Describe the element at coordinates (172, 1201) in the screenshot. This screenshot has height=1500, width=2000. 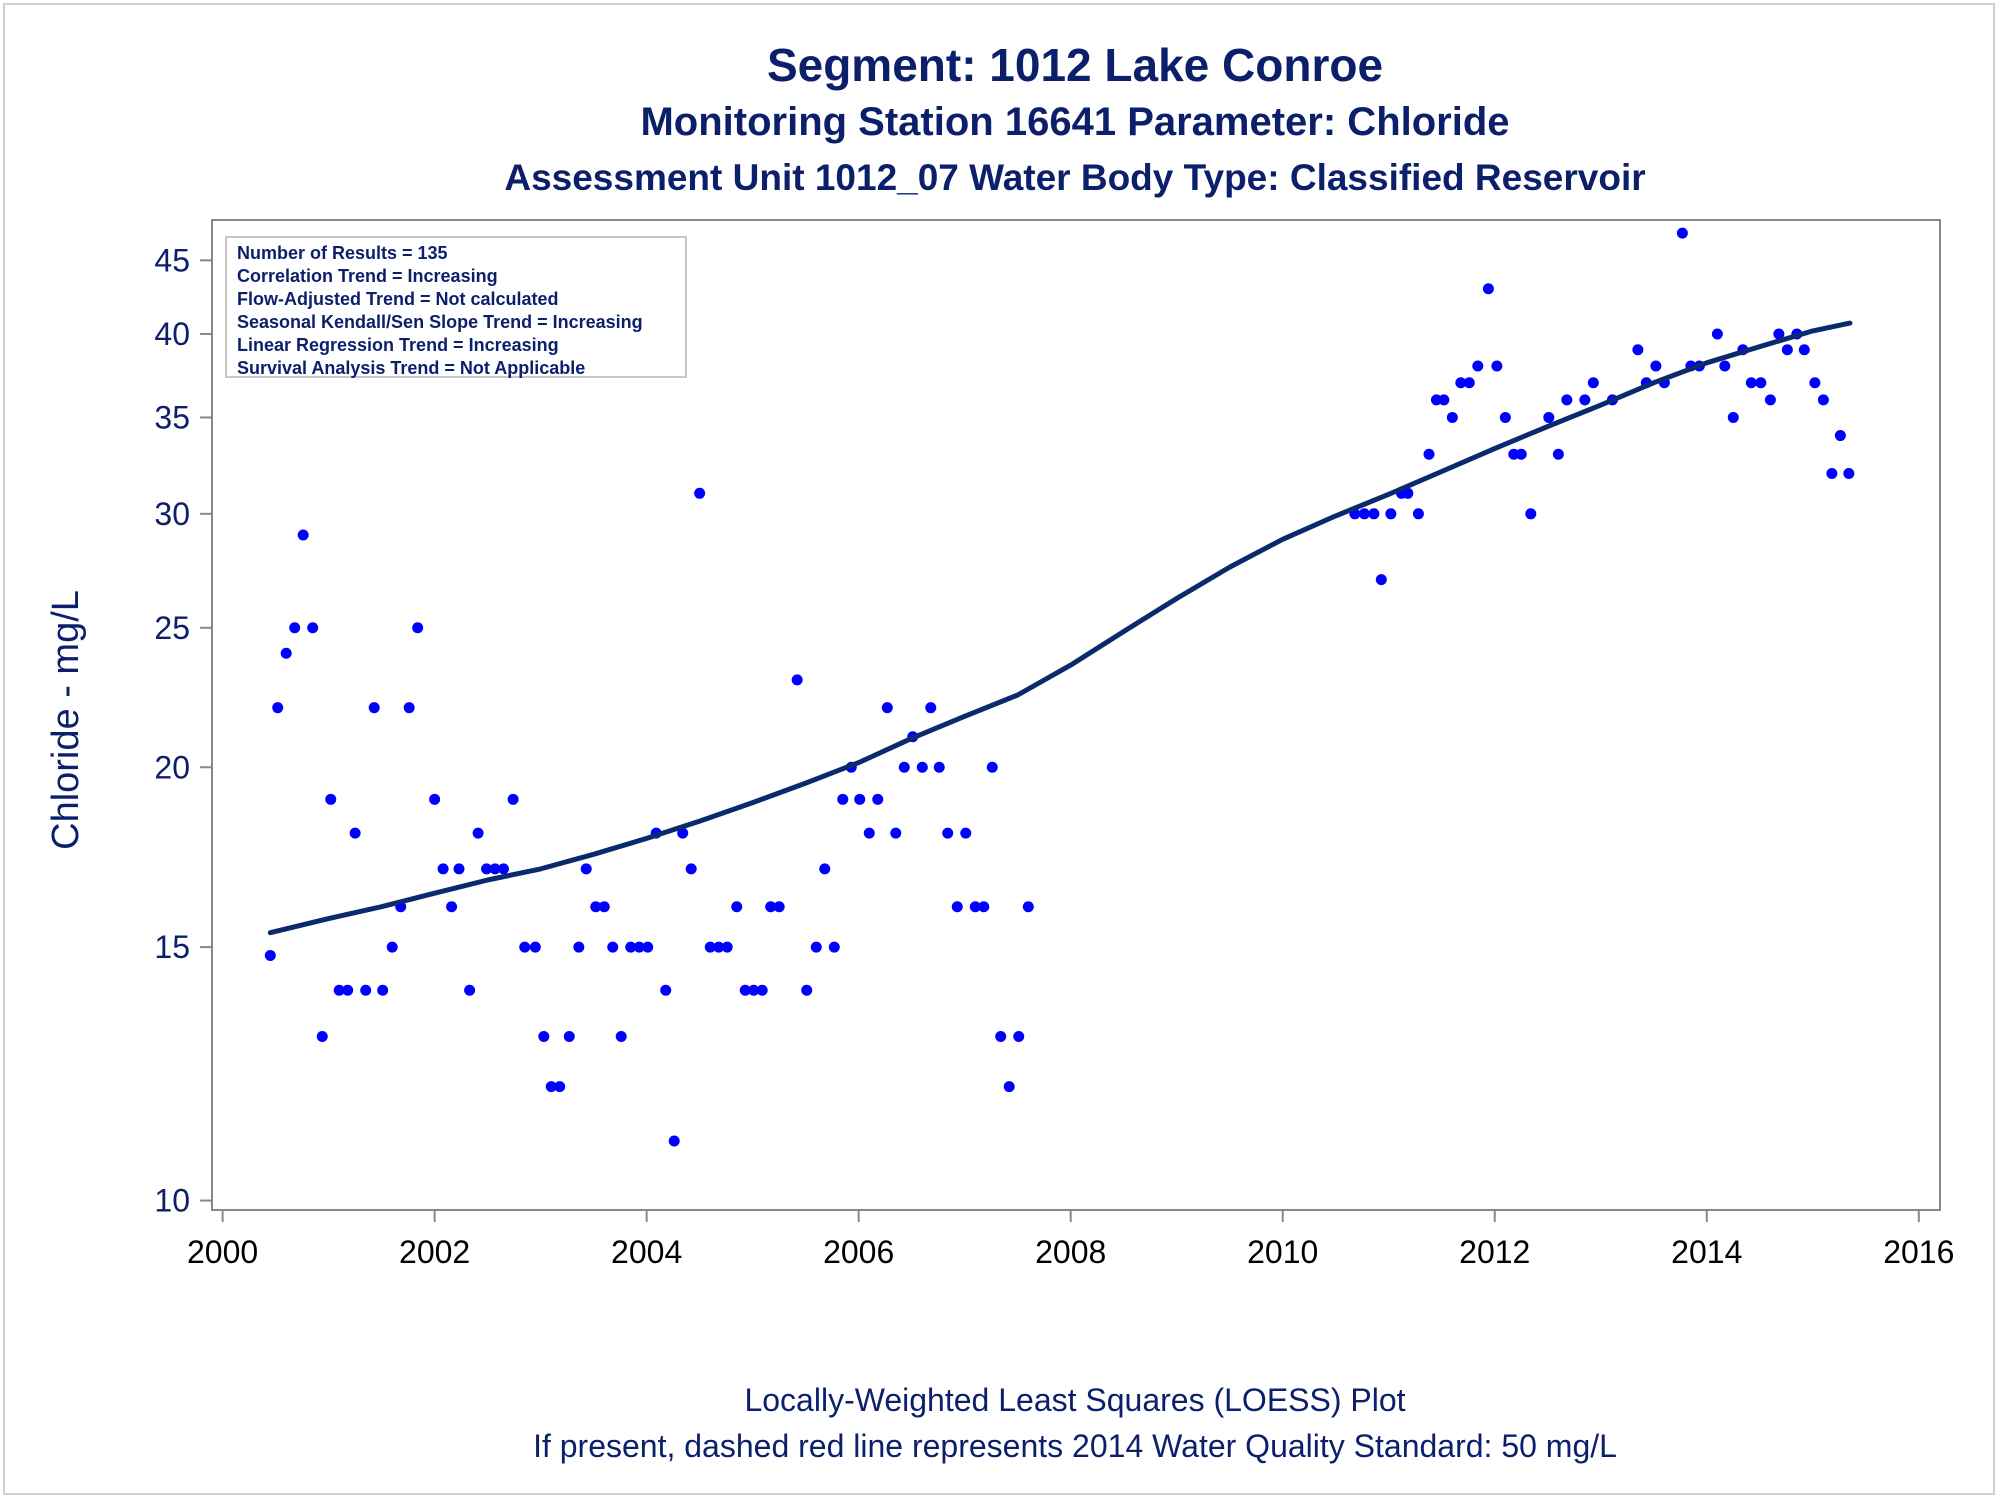
I see `y-tick-label: 10` at that location.